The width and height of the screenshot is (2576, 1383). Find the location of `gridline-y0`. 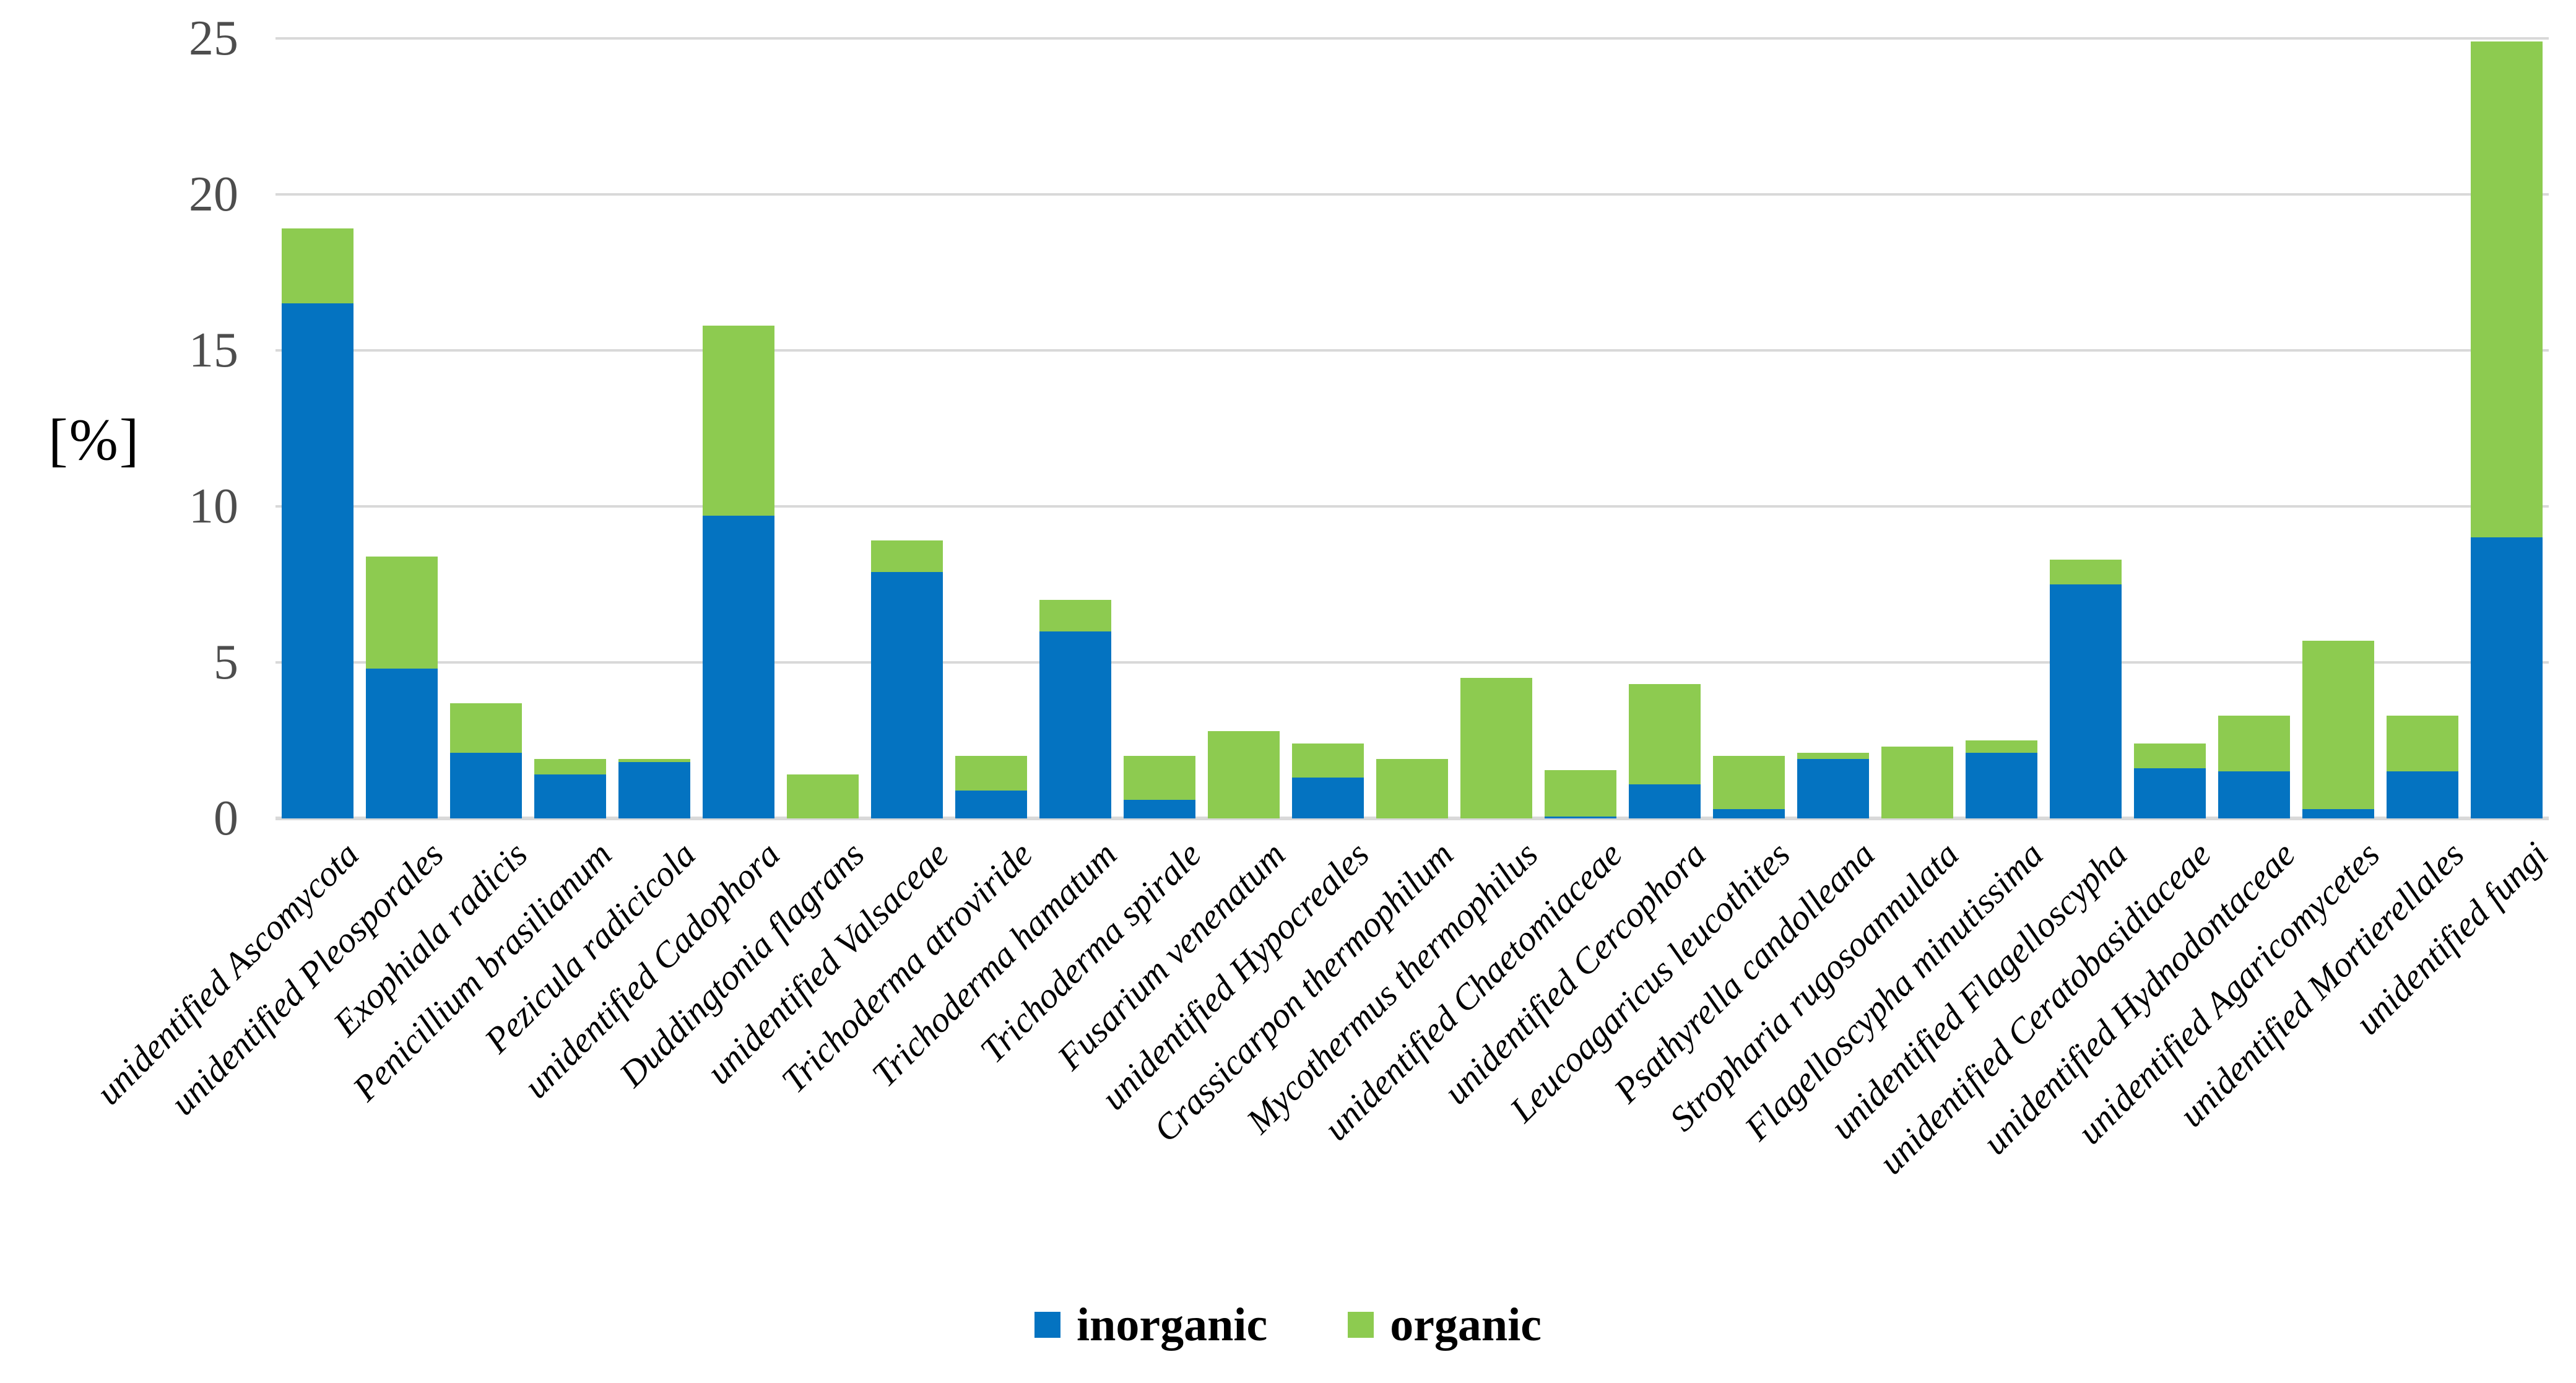

gridline-y0 is located at coordinates (1412, 818).